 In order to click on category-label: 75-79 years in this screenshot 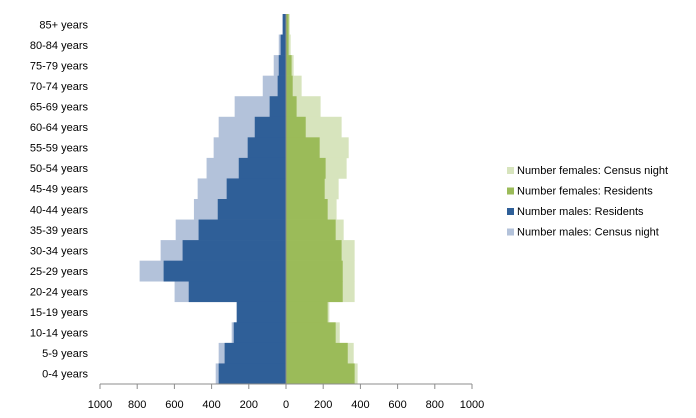, I will do `click(59, 66)`.